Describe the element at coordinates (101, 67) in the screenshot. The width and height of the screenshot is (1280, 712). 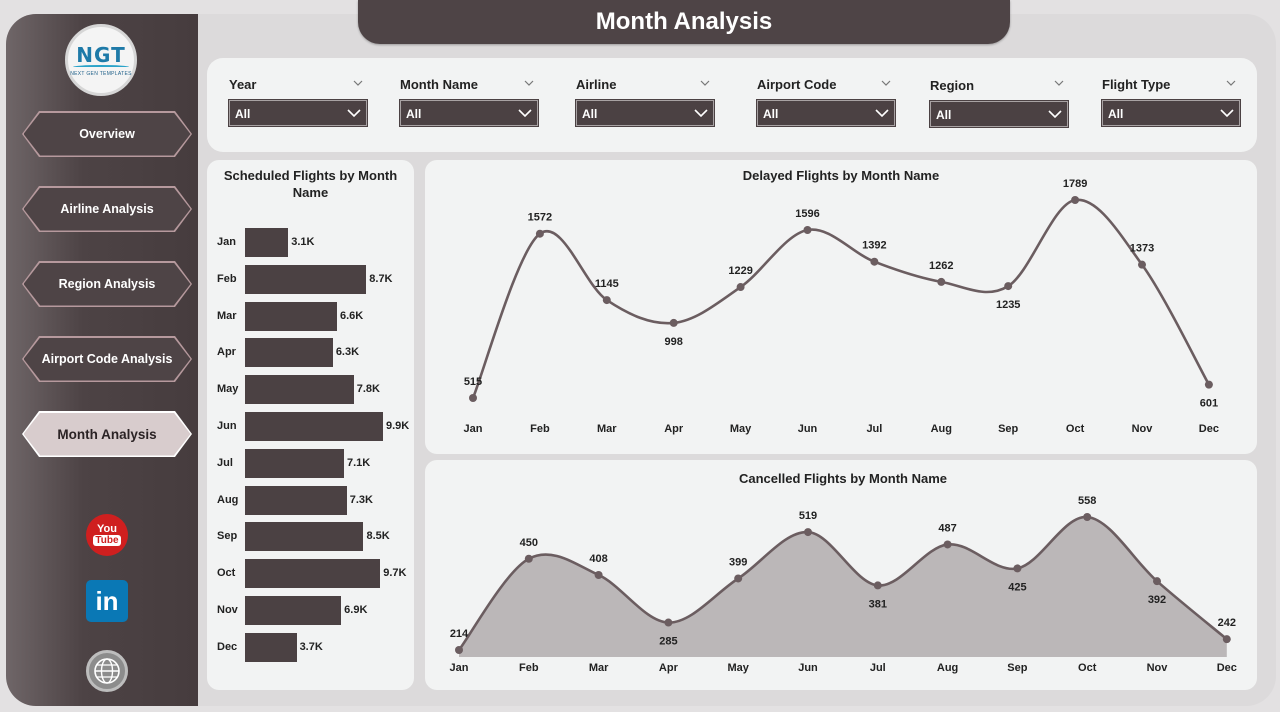
I see `logo-swoosh` at that location.